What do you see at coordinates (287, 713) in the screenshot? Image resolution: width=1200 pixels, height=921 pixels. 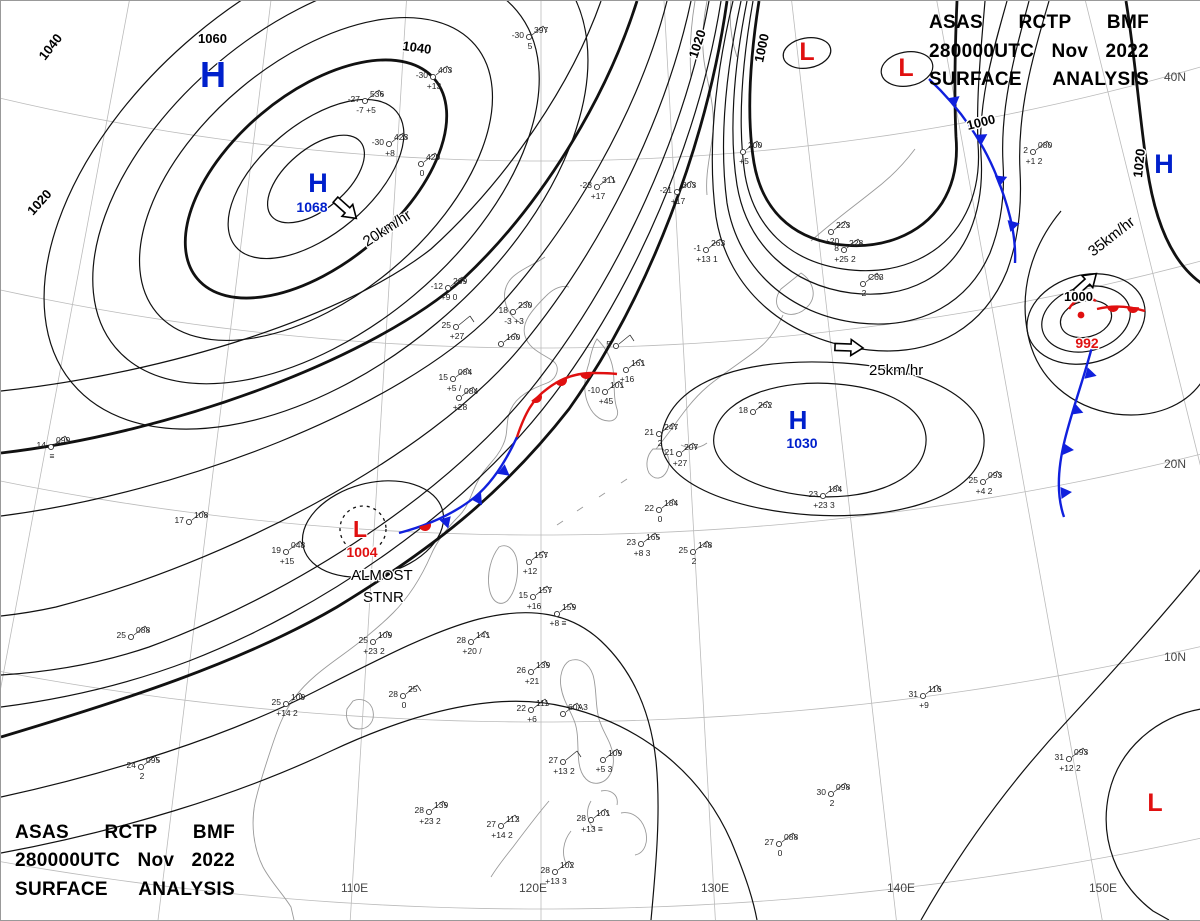 I see `station-extra: +14 2` at bounding box center [287, 713].